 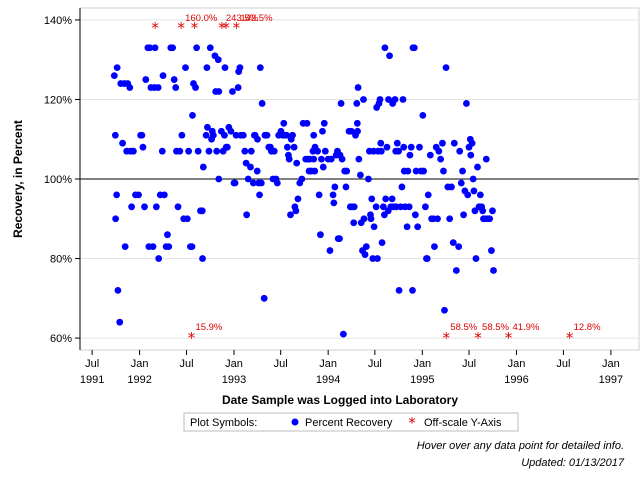 What do you see at coordinates (322, 131) in the screenshot?
I see `data-point: 1993-12-10: 112%` at bounding box center [322, 131].